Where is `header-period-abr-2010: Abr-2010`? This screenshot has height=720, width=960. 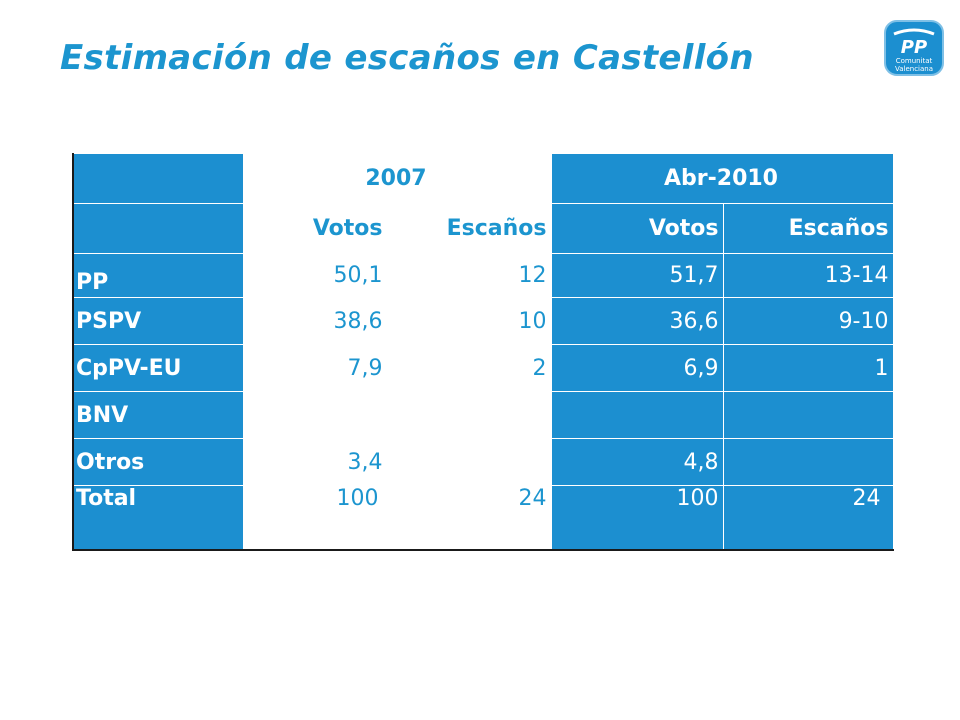 header-period-abr-2010: Abr-2010 is located at coordinates (722, 178).